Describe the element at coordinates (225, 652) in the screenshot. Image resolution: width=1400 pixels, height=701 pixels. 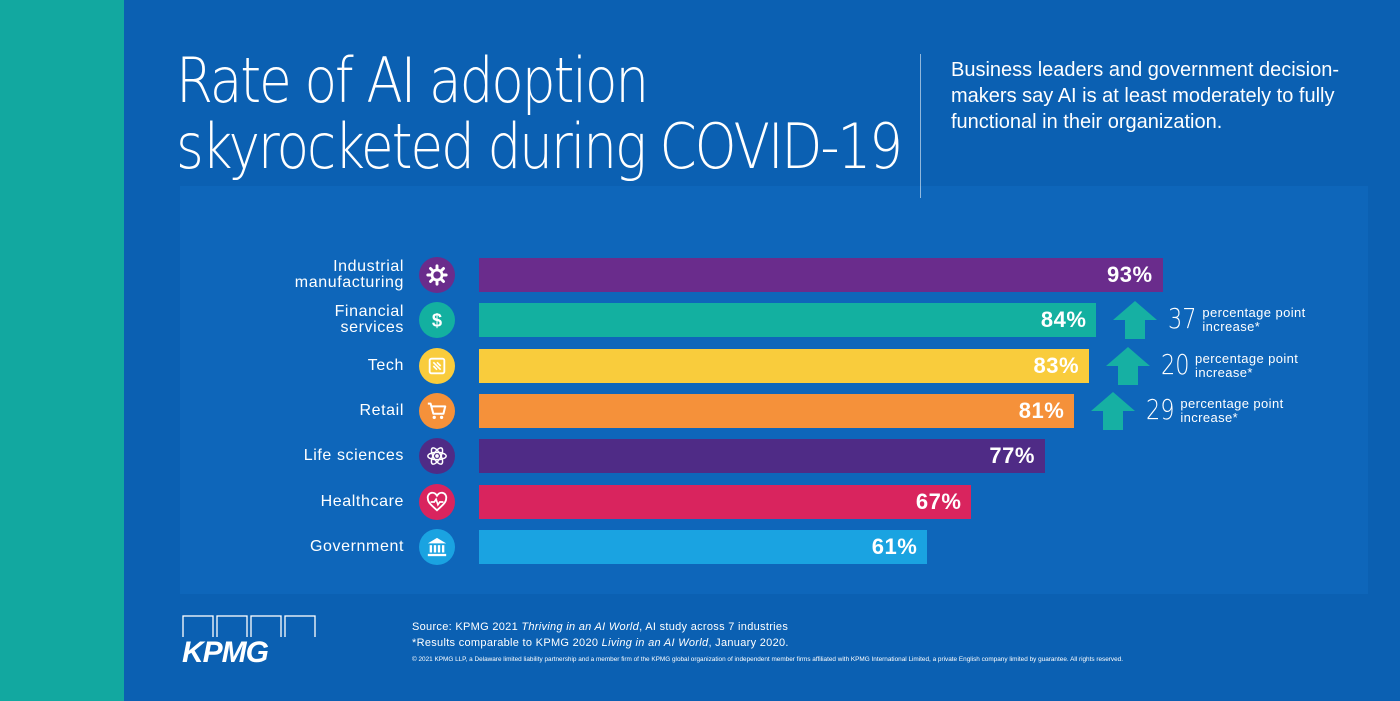
I see `logo-text: KPMG` at that location.